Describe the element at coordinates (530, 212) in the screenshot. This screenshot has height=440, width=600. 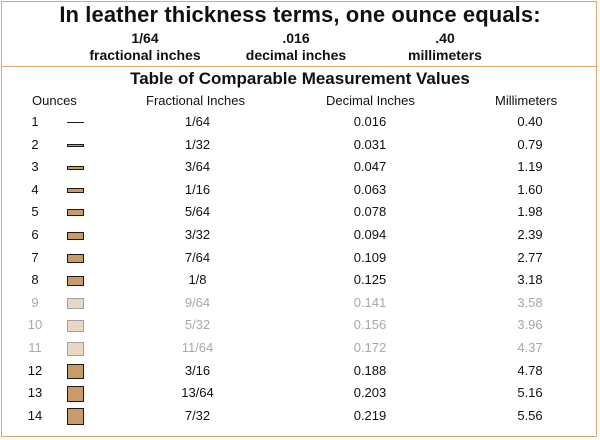
I see `mm-cell: 1.98` at that location.